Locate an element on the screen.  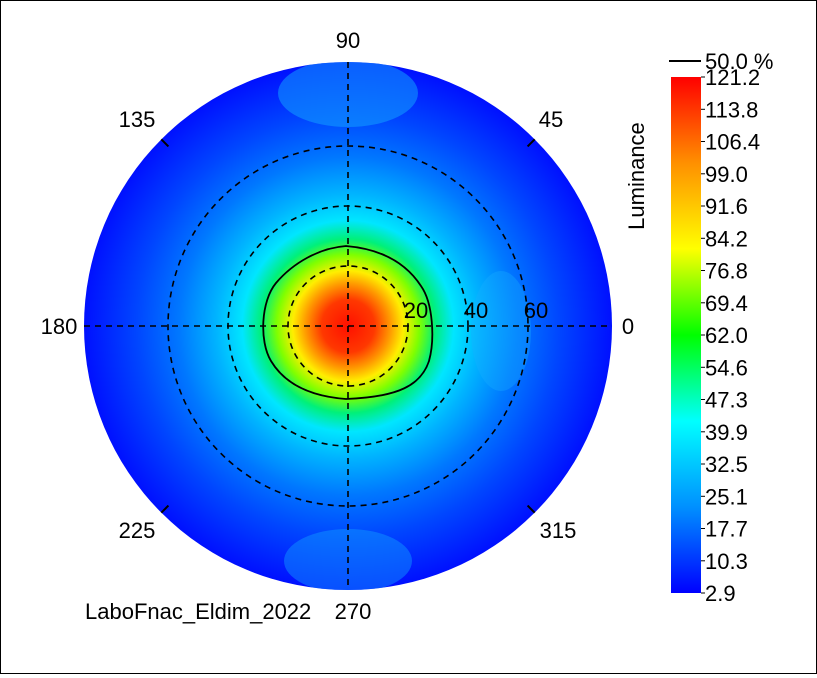
luminance-lobe-upper is located at coordinates (348, 94).